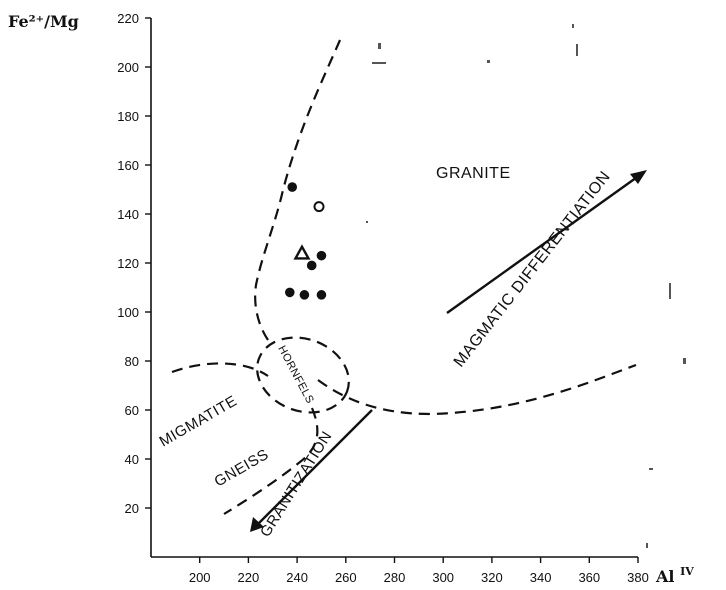 The width and height of the screenshot is (726, 590). I want to click on y-tick-label: 40, so click(132, 459).